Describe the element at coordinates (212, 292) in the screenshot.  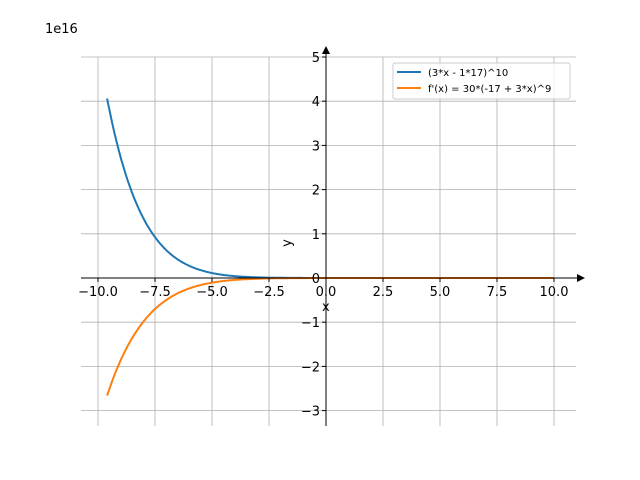
I see `x-tick-label: −5.0` at that location.